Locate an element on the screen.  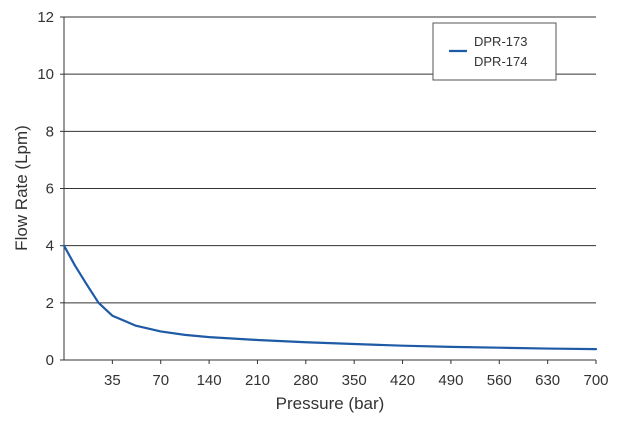
x-tick-label-35: 35 is located at coordinates (112, 380).